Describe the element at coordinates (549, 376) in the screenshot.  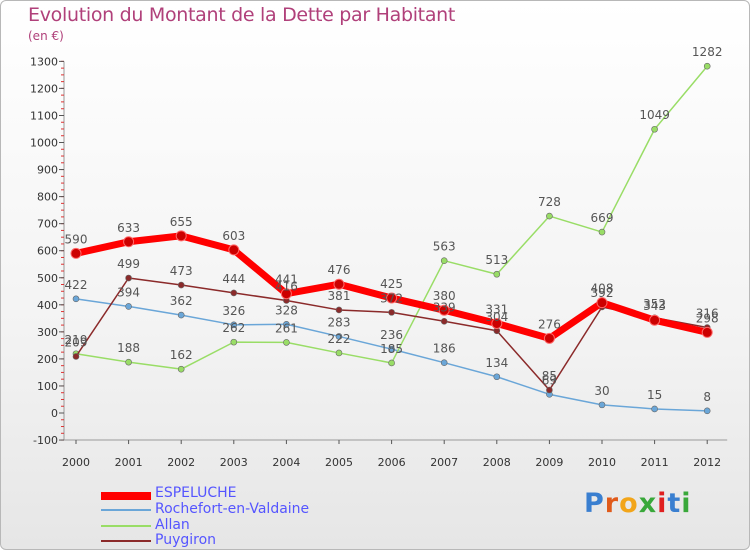
I see `data-label: 85` at that location.